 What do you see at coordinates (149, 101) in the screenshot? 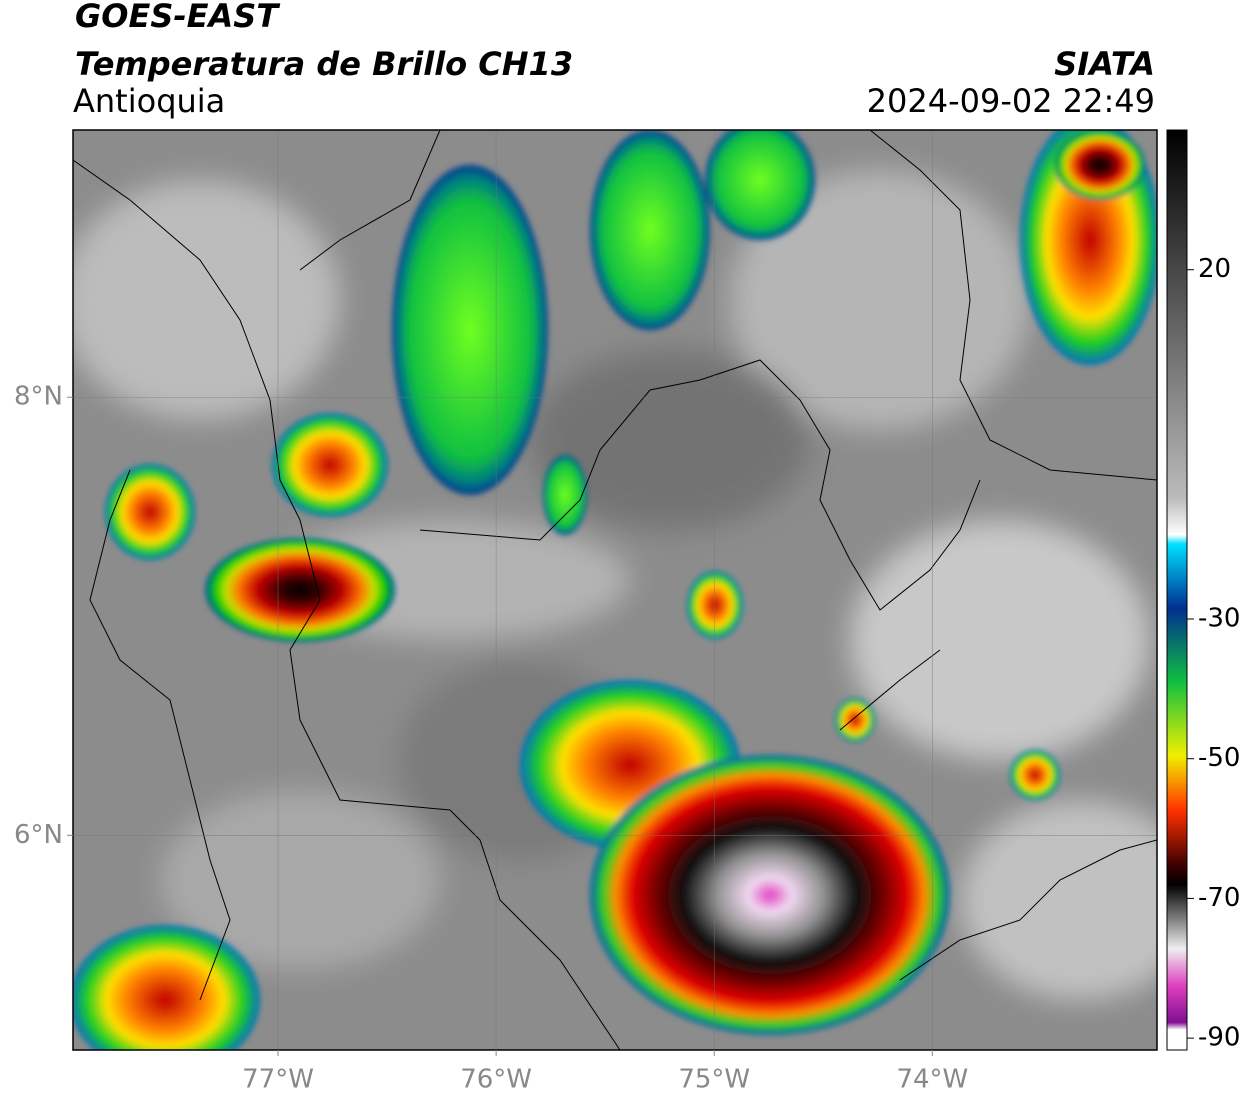
I see `region: Antioquia` at bounding box center [149, 101].